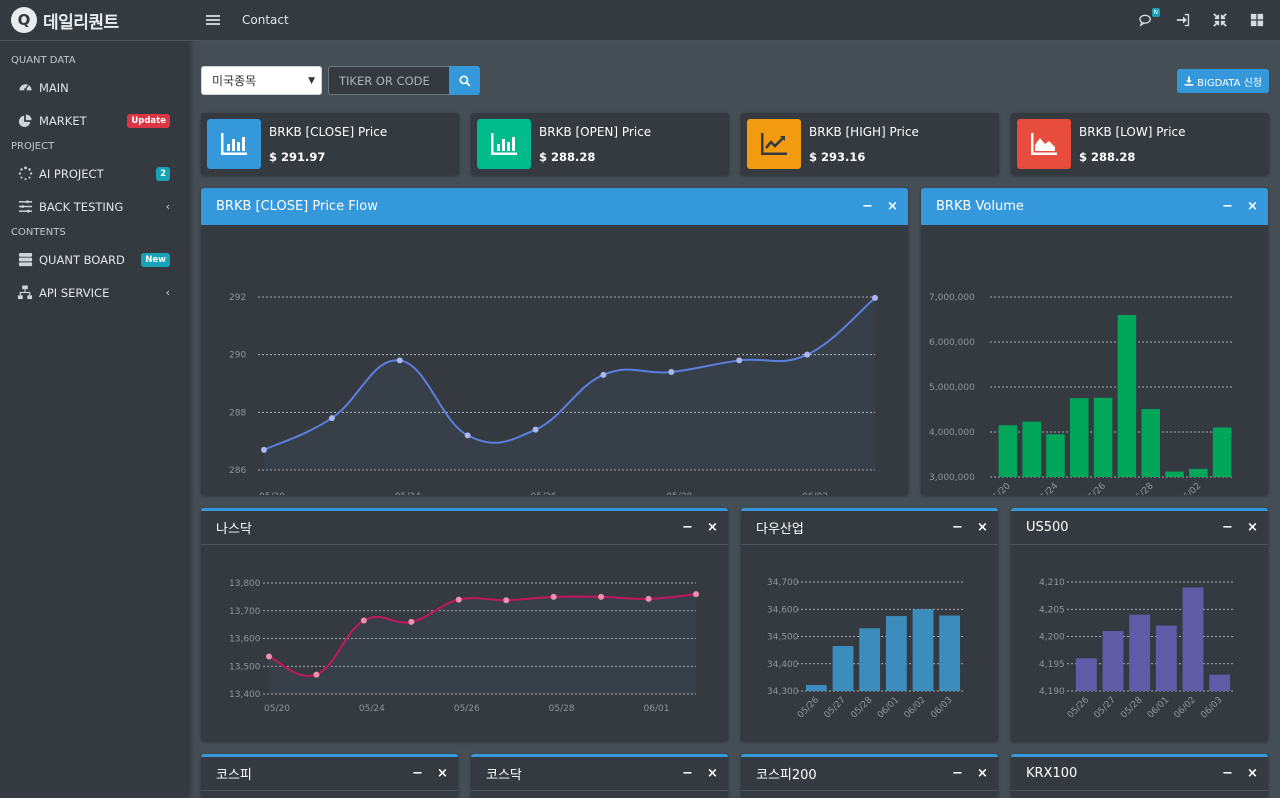 The height and width of the screenshot is (798, 1280). I want to click on comments-icon: N, so click(1149, 17).